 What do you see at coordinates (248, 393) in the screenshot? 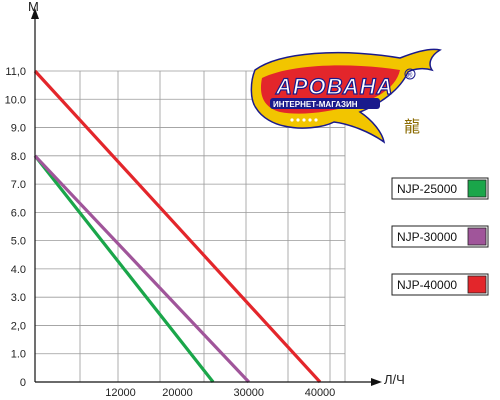
I see `x-tick-label: 30000` at bounding box center [248, 393].